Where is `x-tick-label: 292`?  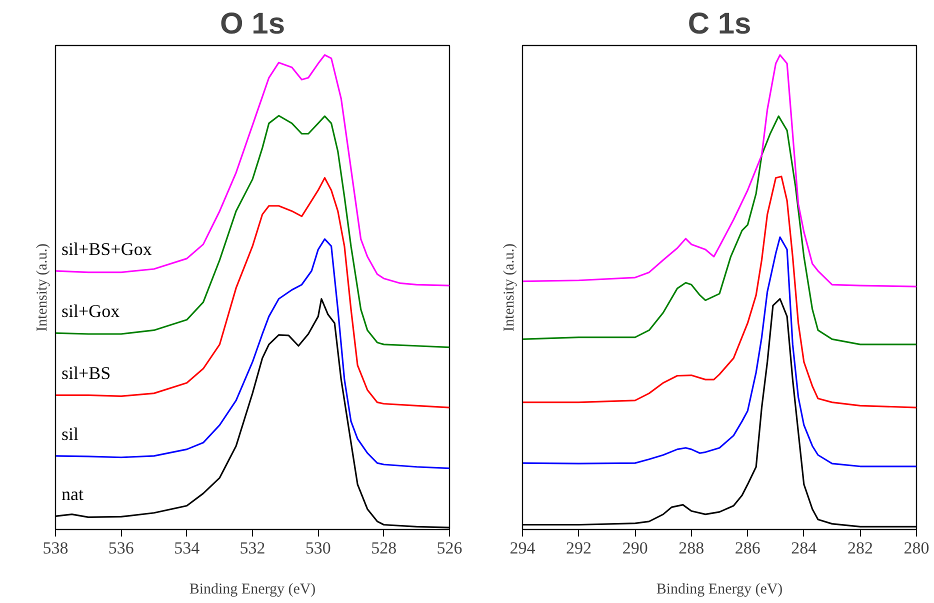
x-tick-label: 292 is located at coordinates (579, 548).